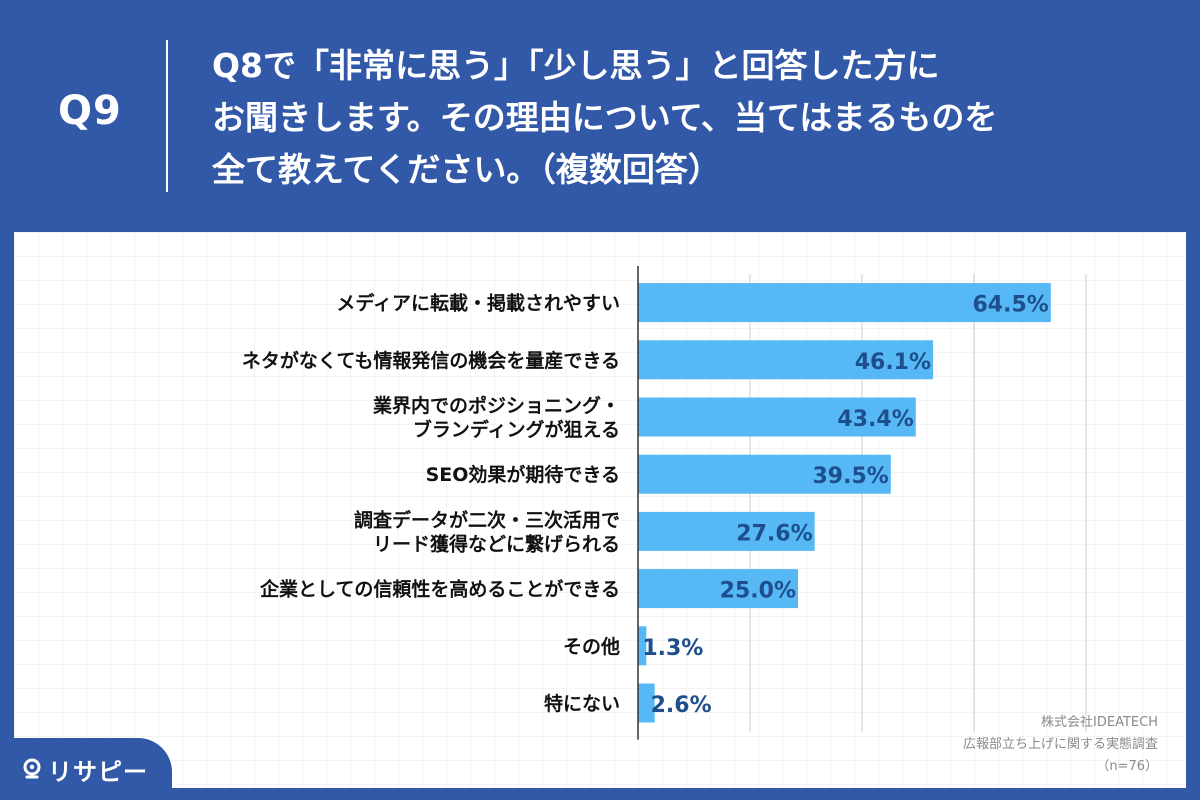 This screenshot has width=1200, height=800. Describe the element at coordinates (496, 405) in the screenshot. I see `category-label: 業界内でのポジショニング・` at that location.